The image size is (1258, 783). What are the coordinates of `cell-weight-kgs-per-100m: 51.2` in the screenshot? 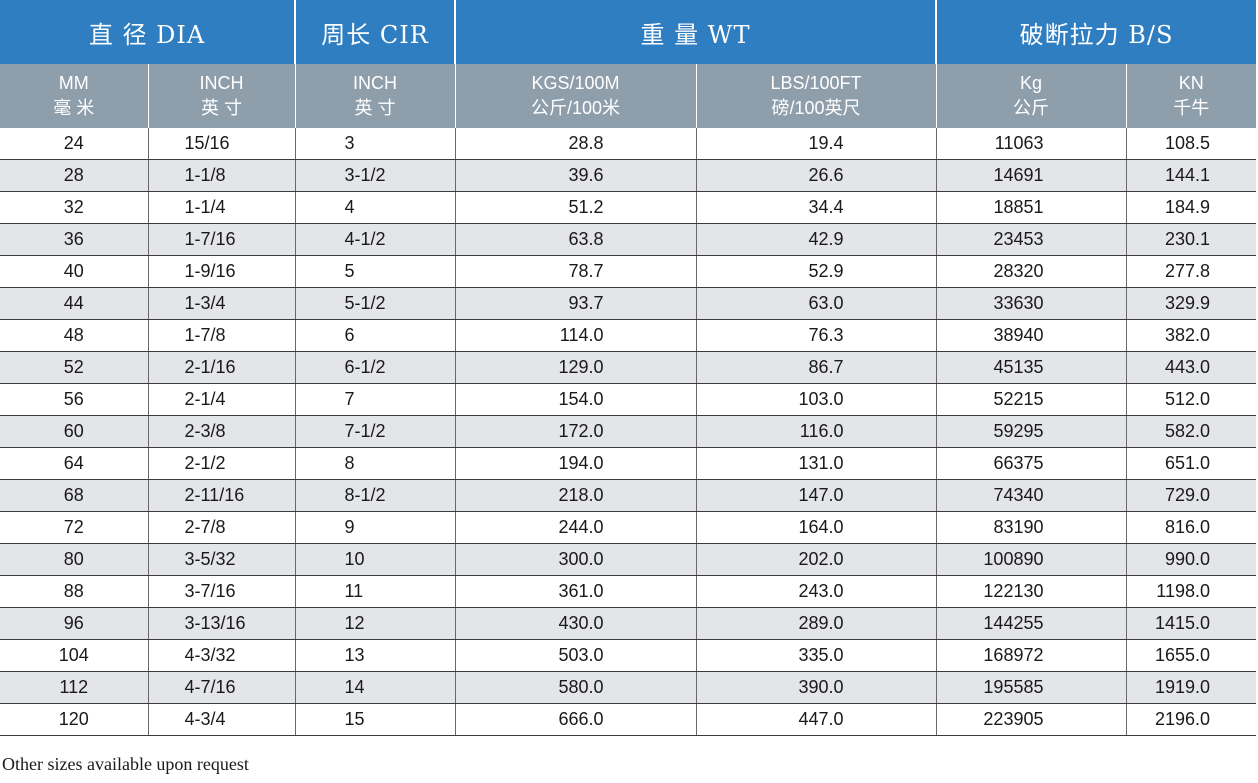 It's located at (576, 207).